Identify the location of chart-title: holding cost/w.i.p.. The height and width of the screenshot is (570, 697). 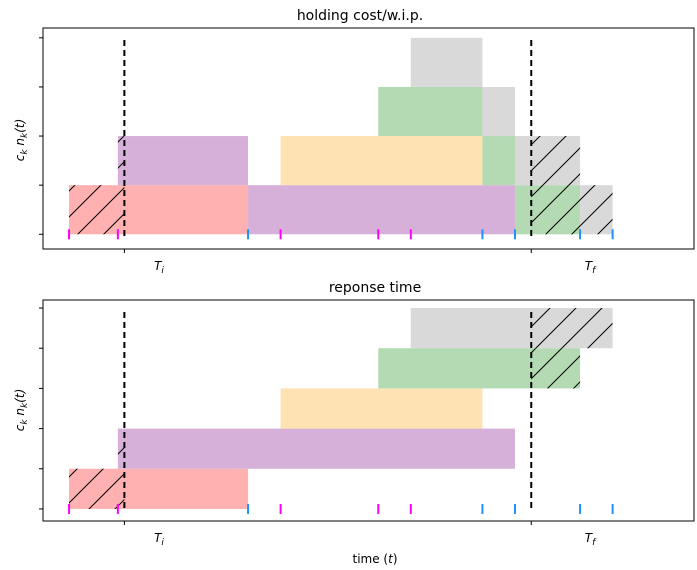
(360, 16).